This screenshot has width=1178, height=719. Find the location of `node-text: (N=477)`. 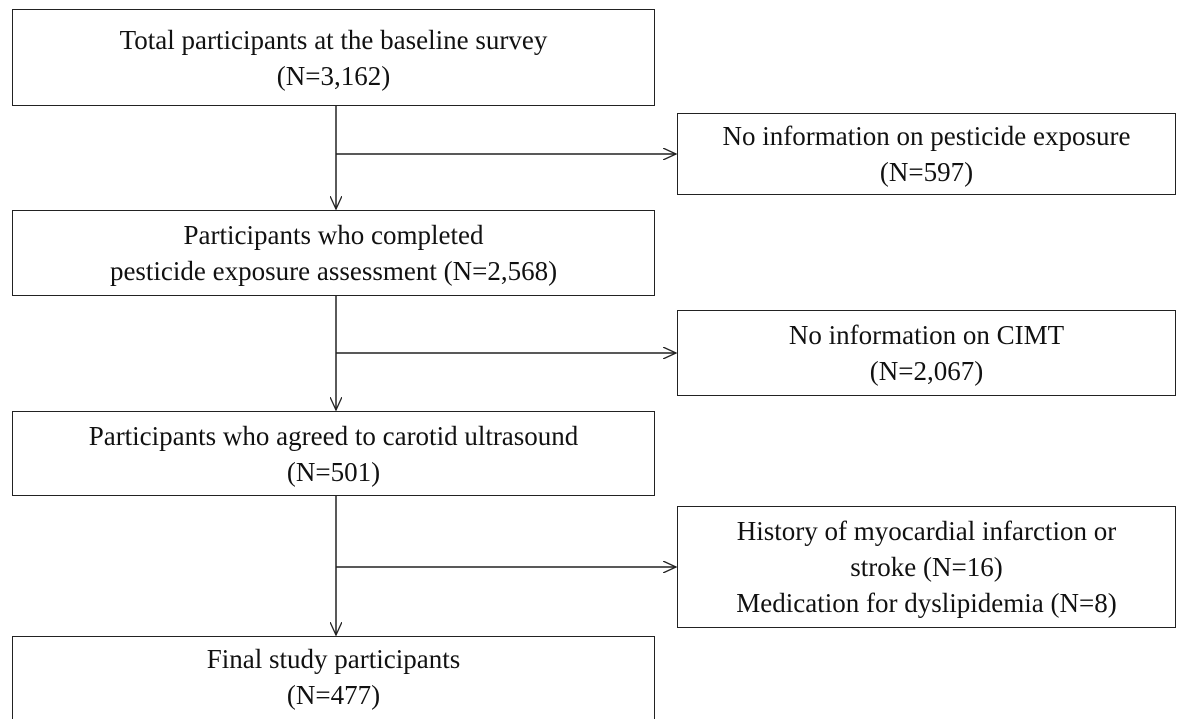

node-text: (N=477) is located at coordinates (333, 695).